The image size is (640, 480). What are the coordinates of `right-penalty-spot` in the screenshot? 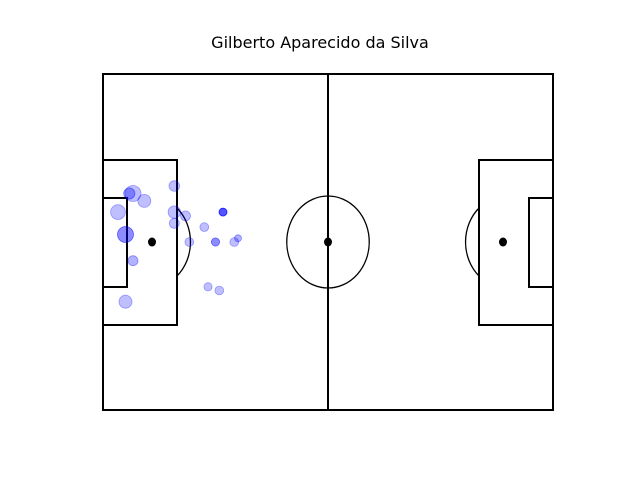 It's located at (503, 242).